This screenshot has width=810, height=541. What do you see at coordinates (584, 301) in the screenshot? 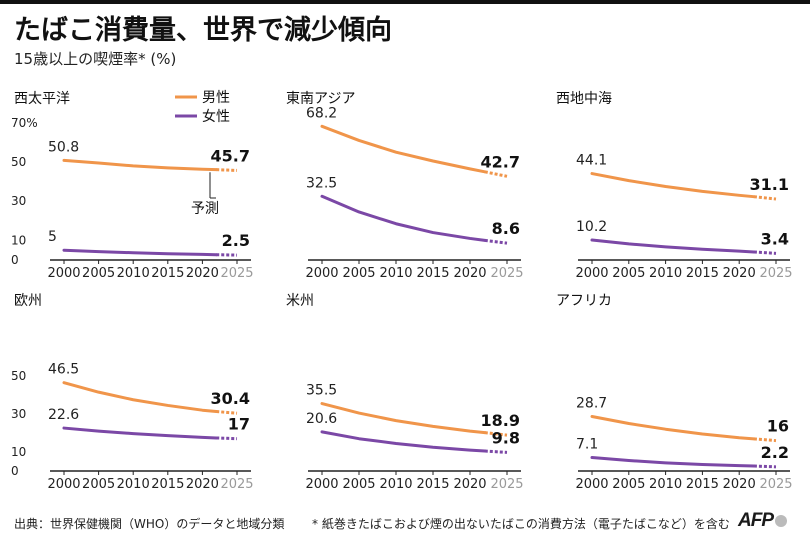
I see `panel-title: アフリカ` at bounding box center [584, 301].